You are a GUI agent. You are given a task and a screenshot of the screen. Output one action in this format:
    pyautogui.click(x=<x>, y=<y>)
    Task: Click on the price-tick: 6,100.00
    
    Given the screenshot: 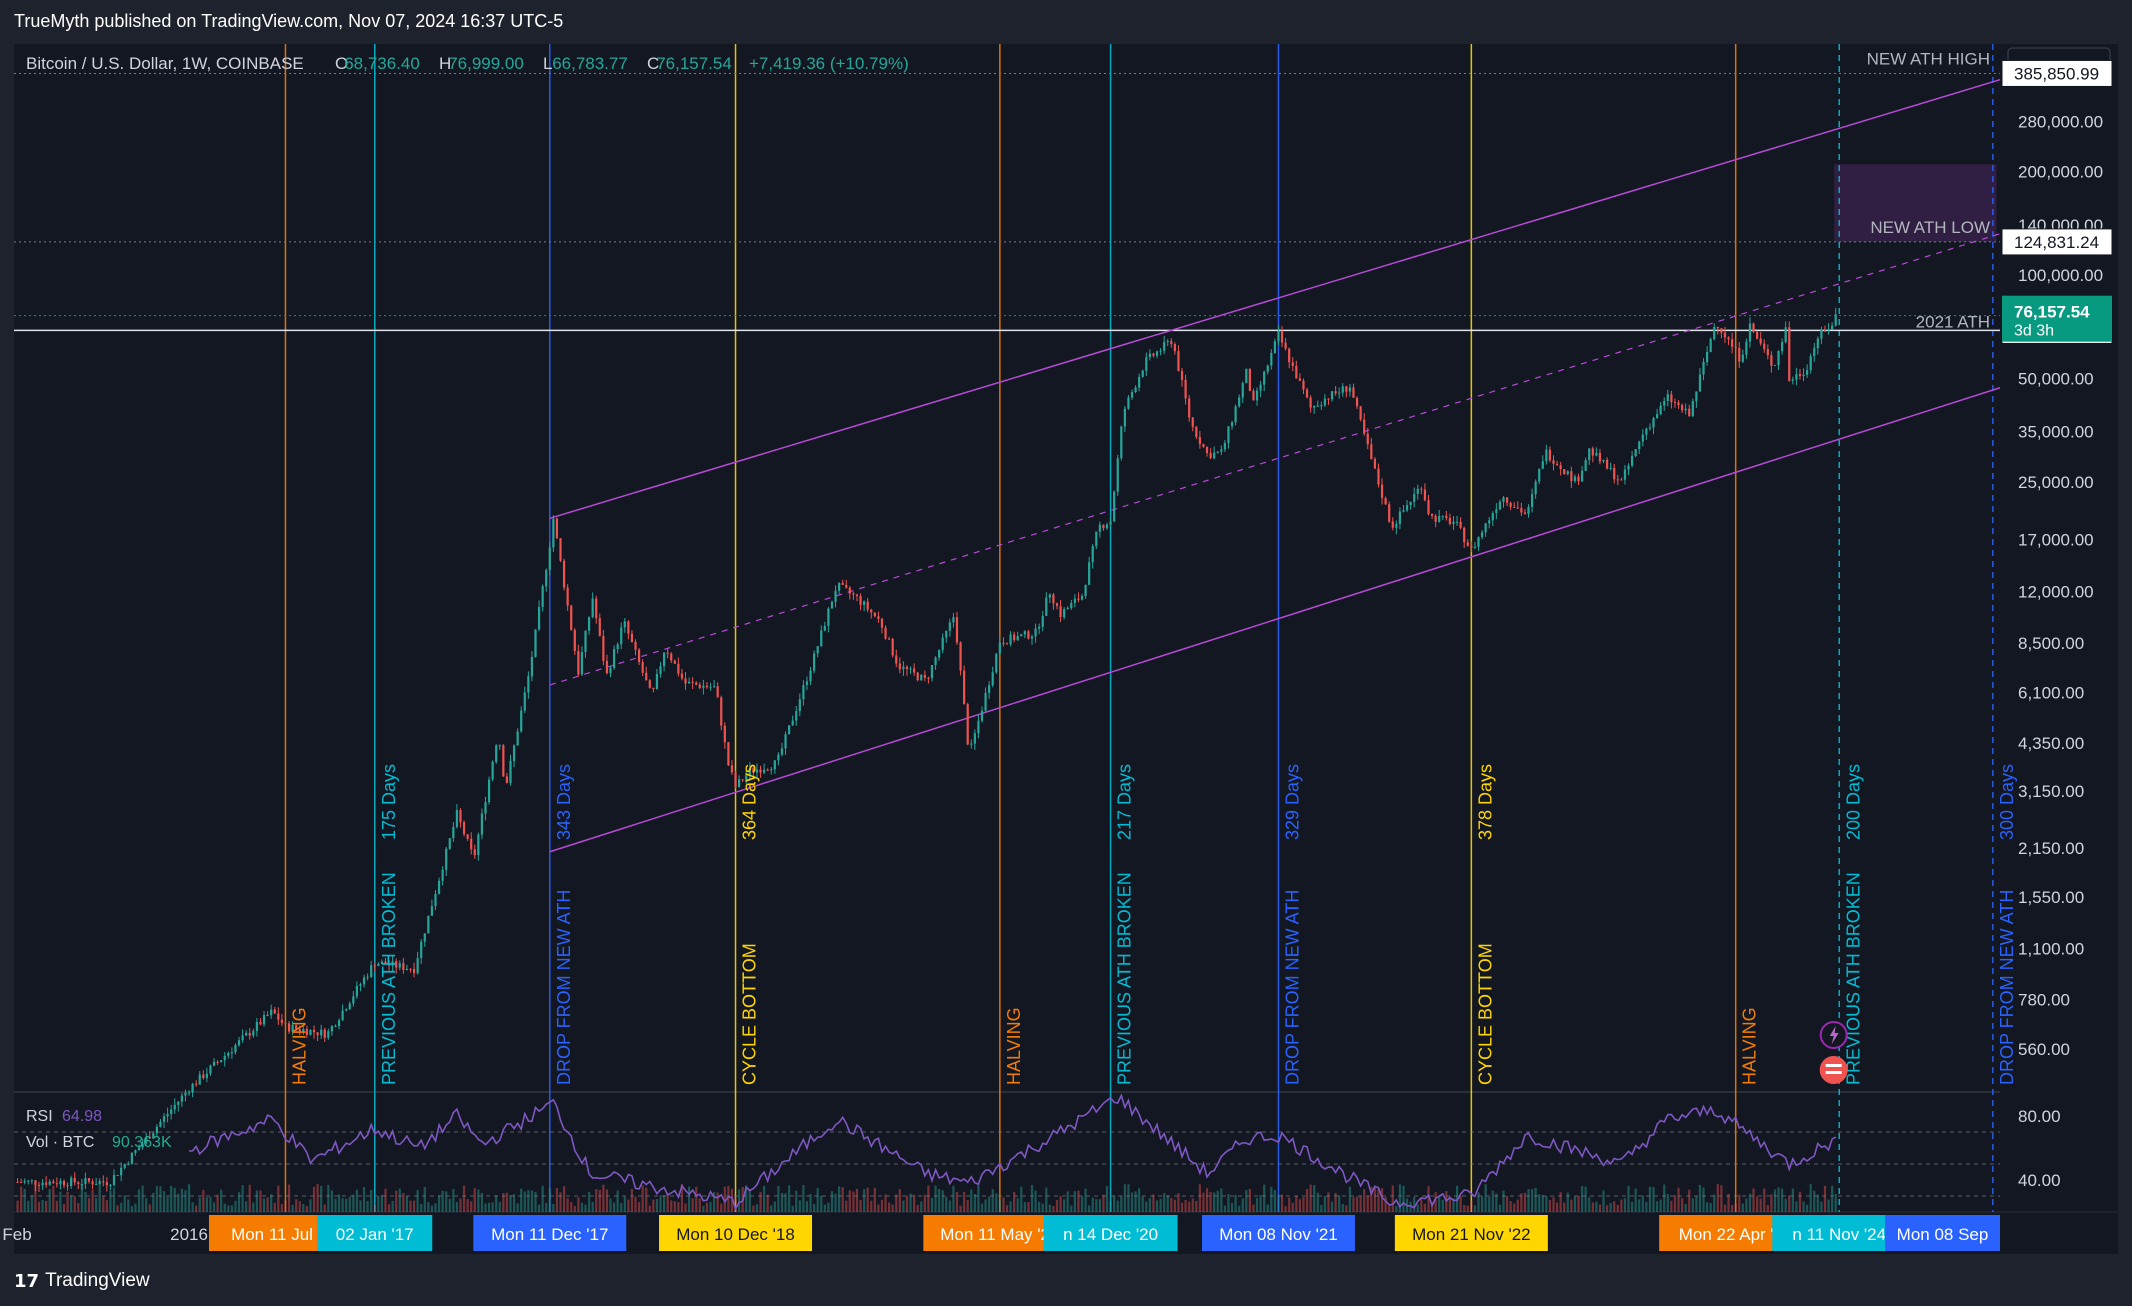 What is the action you would take?
    pyautogui.click(x=2051, y=693)
    